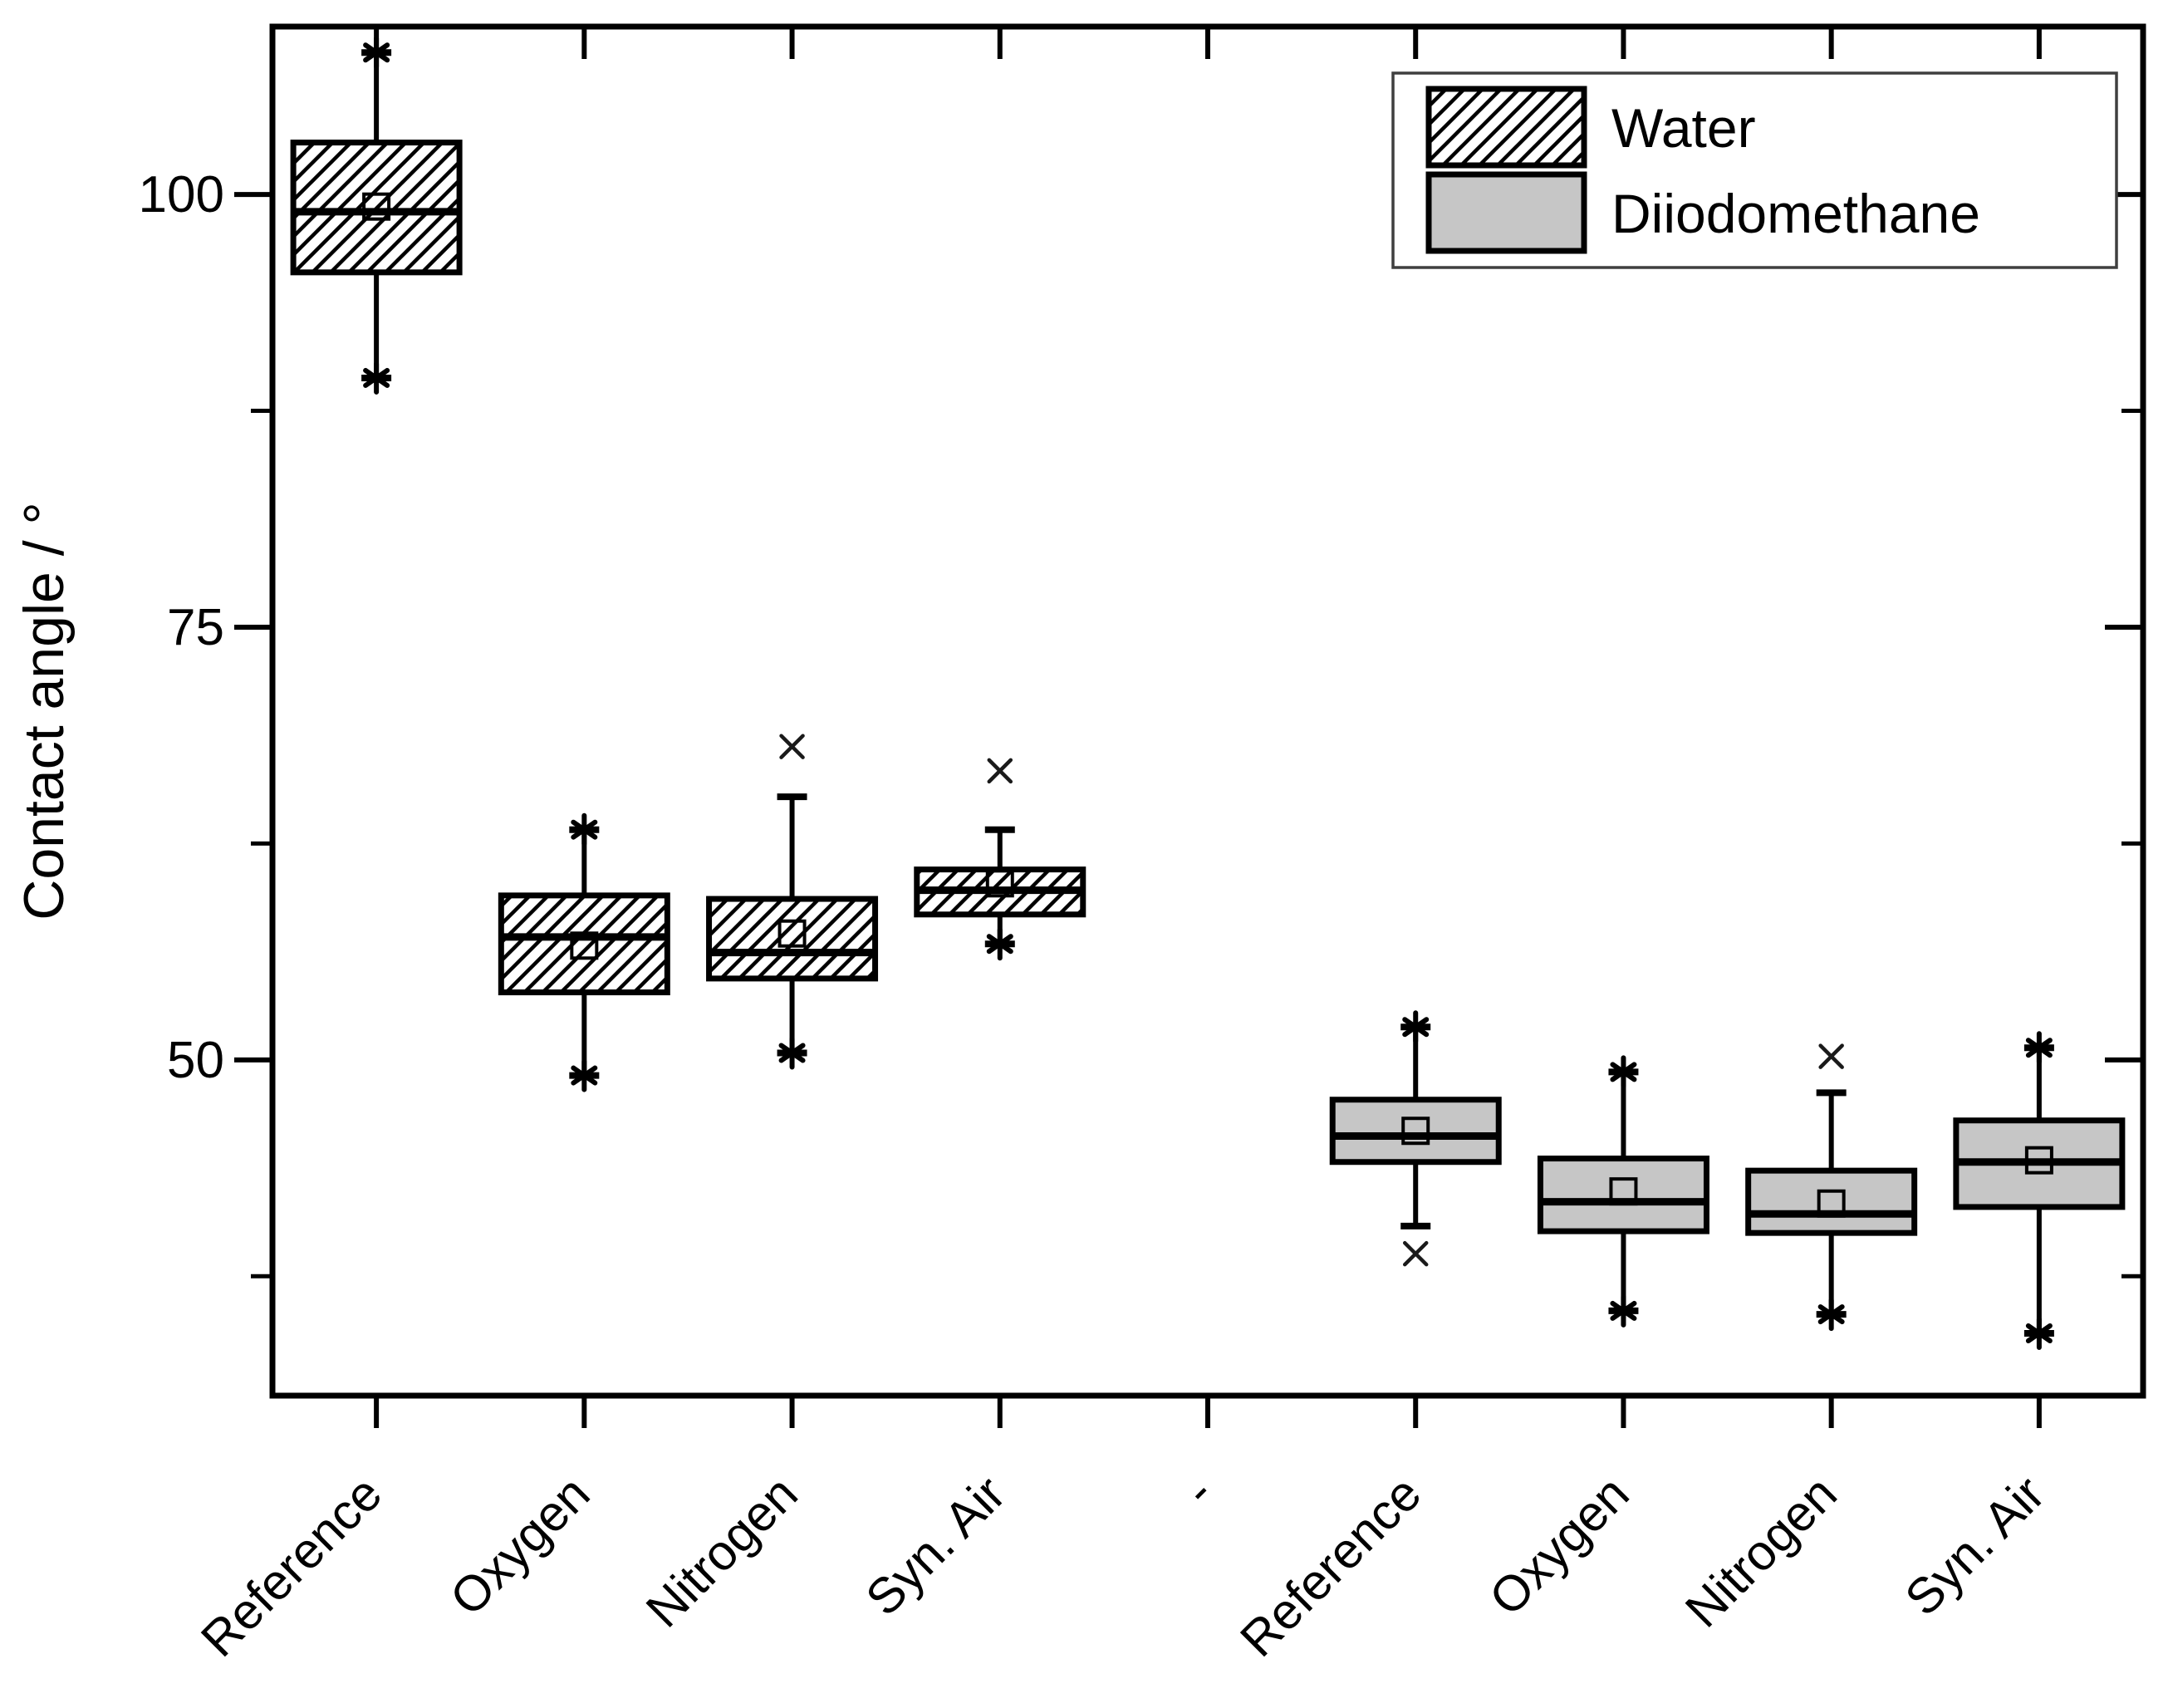 This screenshot has height=1708, width=2168. What do you see at coordinates (2040, 1190) in the screenshot?
I see `box-diiodomethane-syn-air` at bounding box center [2040, 1190].